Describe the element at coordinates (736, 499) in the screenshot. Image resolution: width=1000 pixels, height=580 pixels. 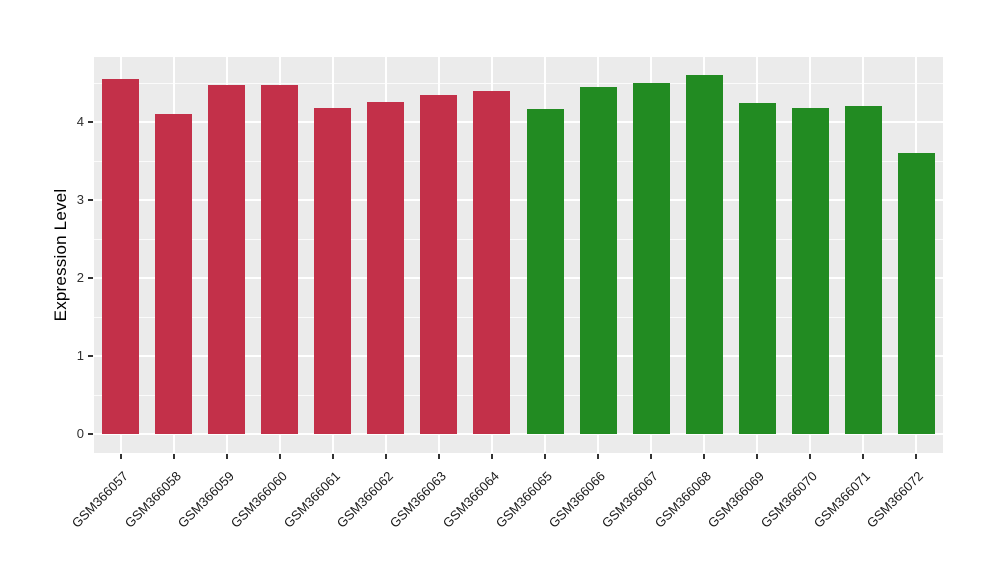
I see `x-tick-label: GSM366069` at that location.